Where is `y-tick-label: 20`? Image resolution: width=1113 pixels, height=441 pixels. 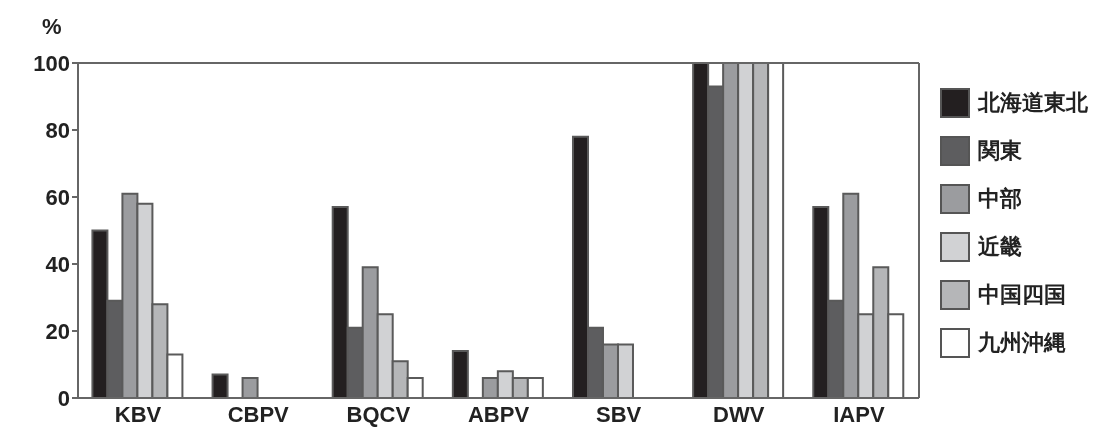 y-tick-label: 20 is located at coordinates (57, 331).